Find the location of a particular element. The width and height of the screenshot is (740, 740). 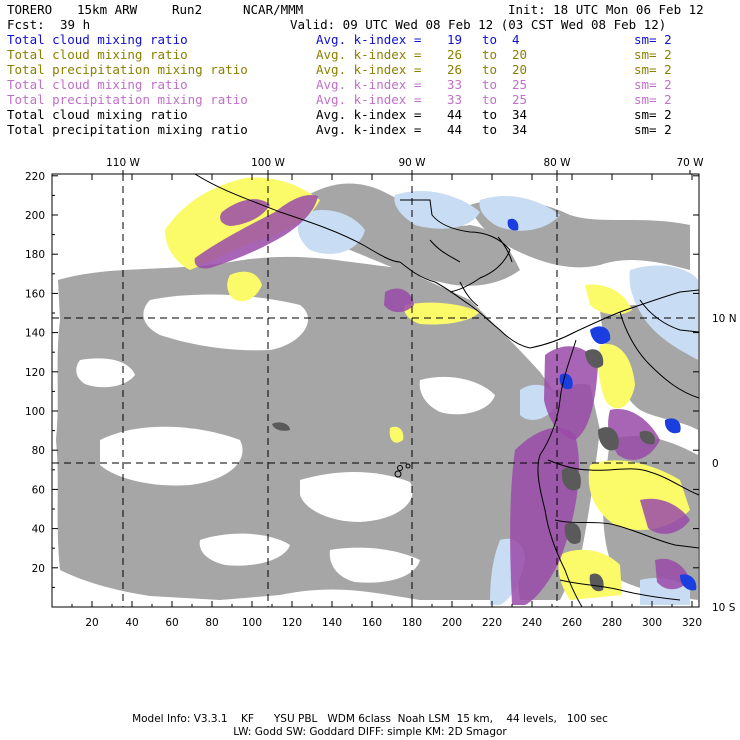

latitude-label: 10 N is located at coordinates (724, 319).